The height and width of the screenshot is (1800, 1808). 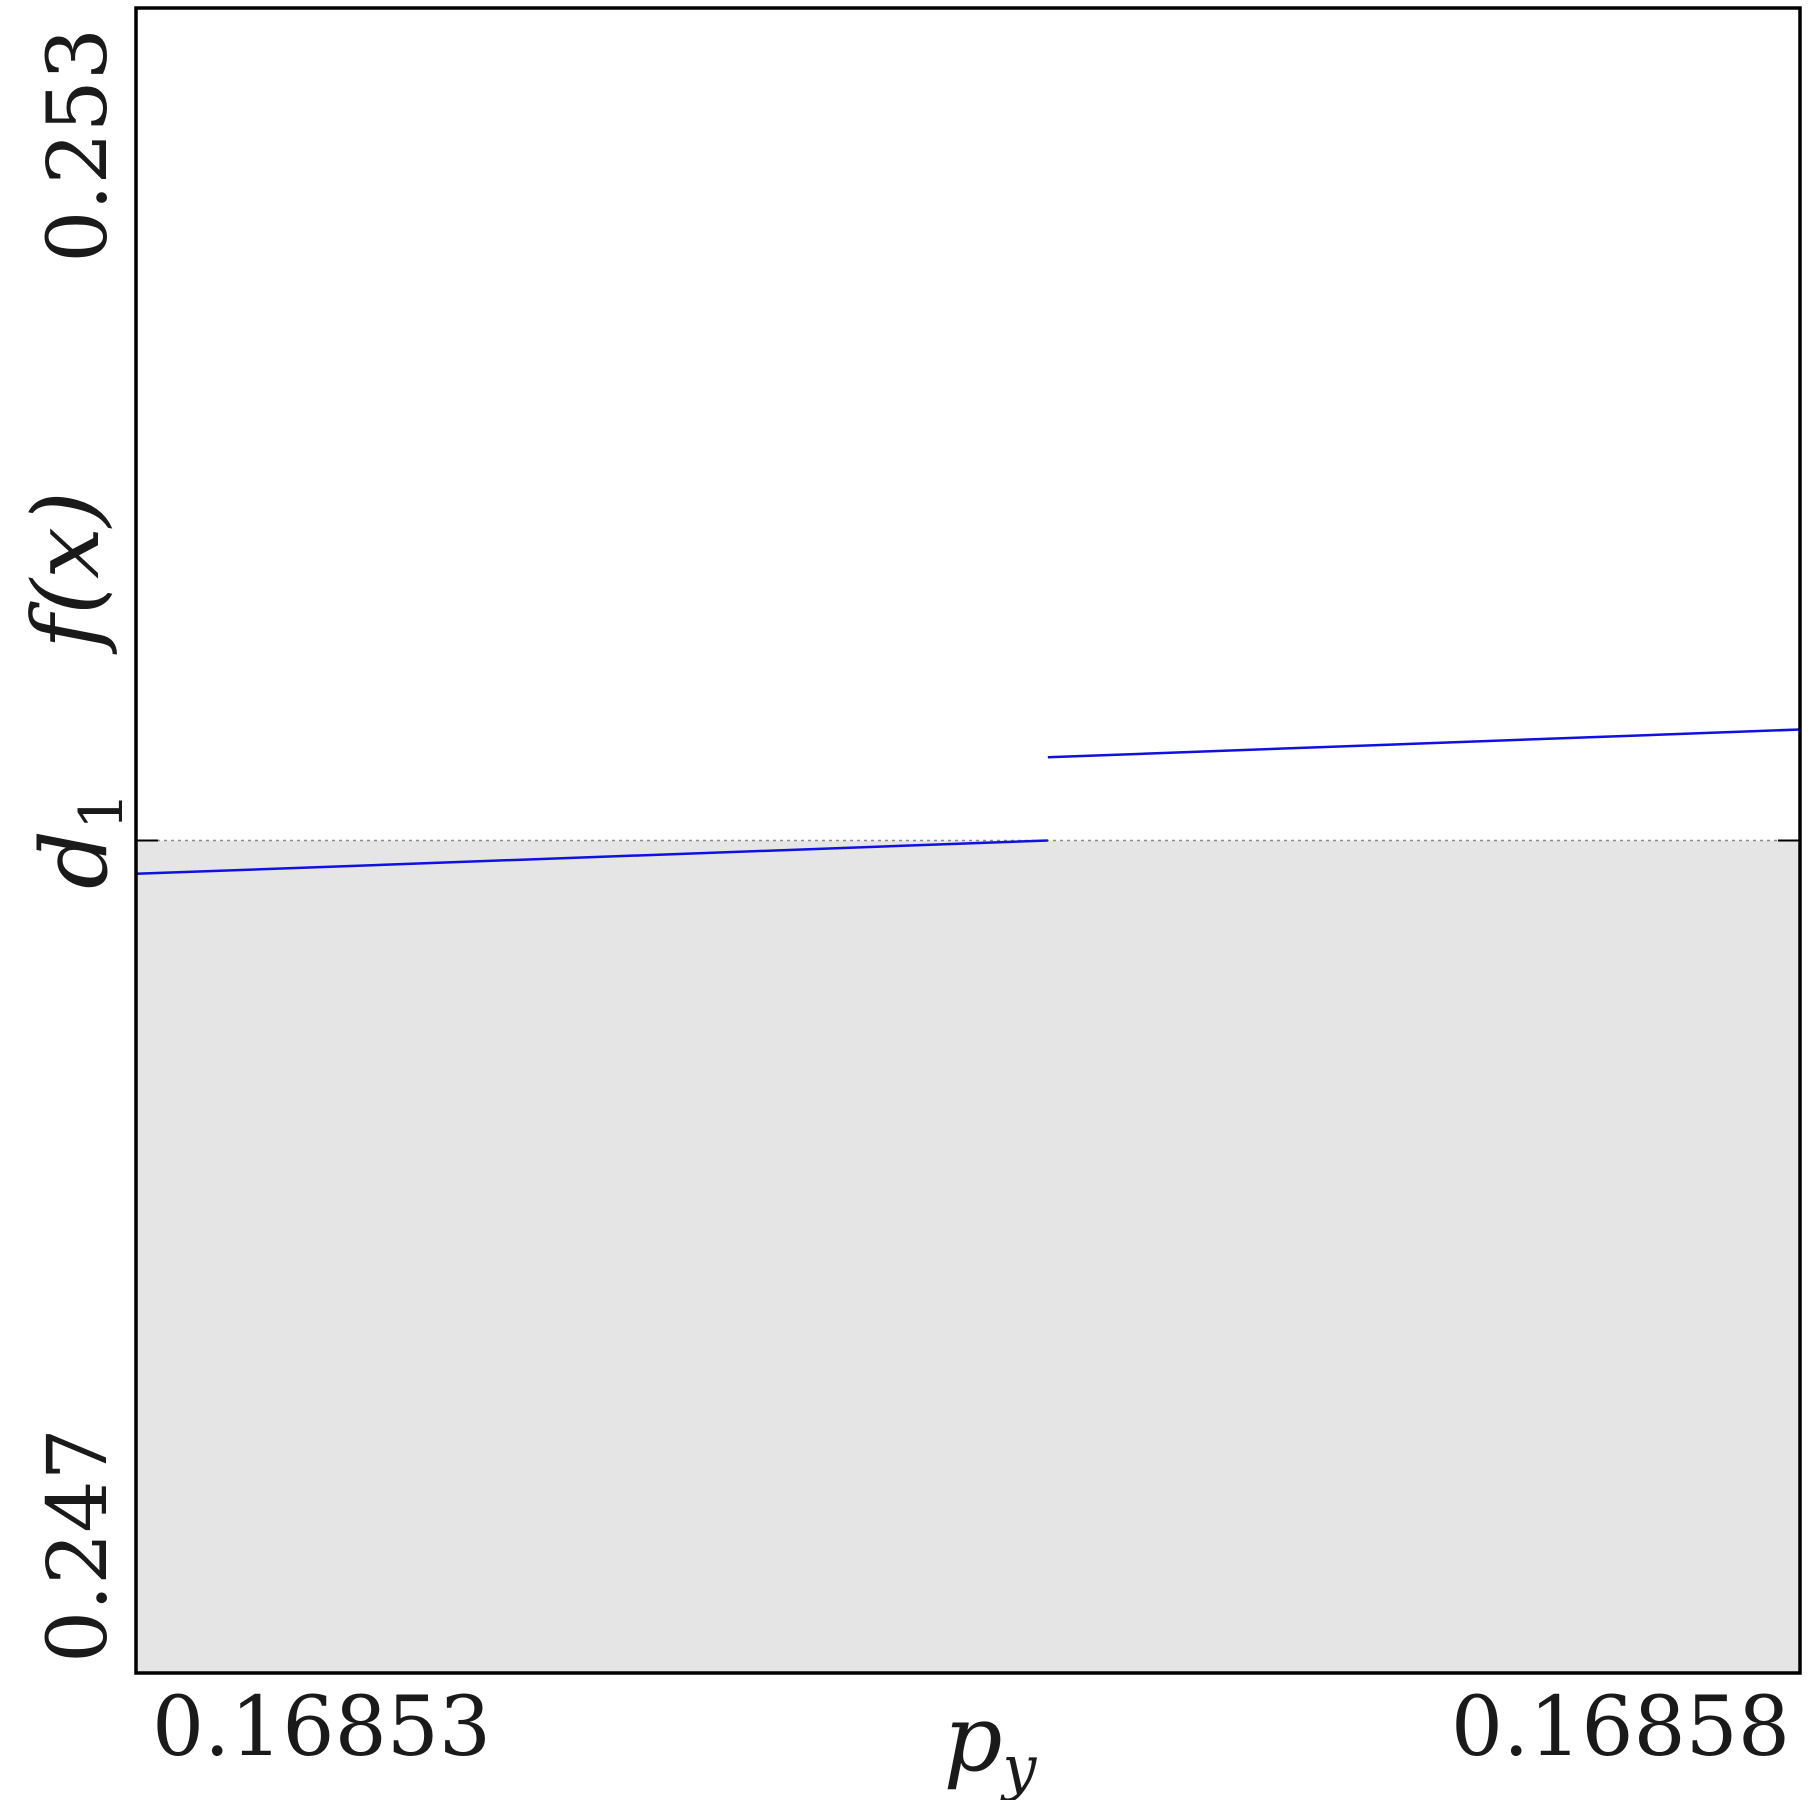 I want to click on x-axis-label-sub: y, so click(x=1019, y=1766).